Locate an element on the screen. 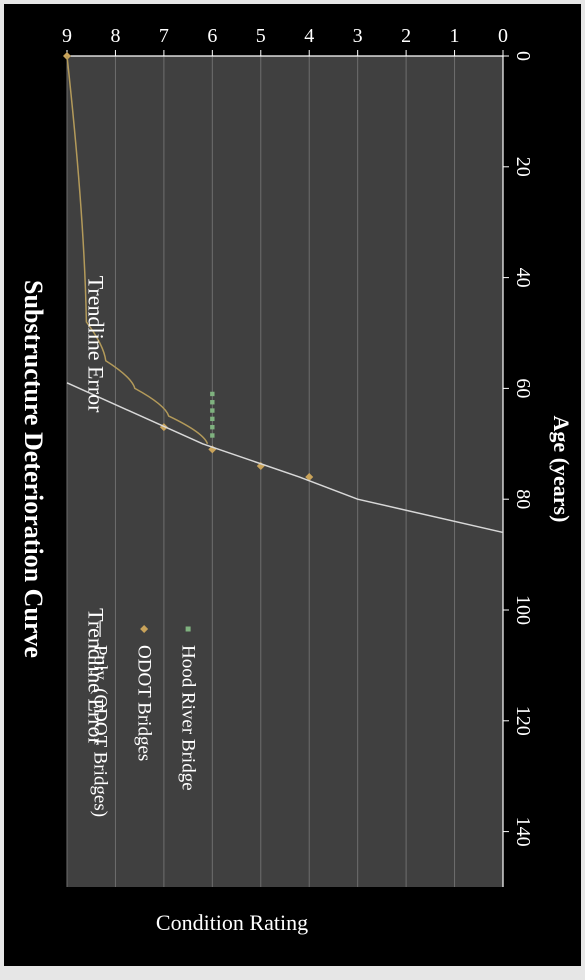 The width and height of the screenshot is (585, 980). y-tick-label-group: 3 is located at coordinates (358, 36).